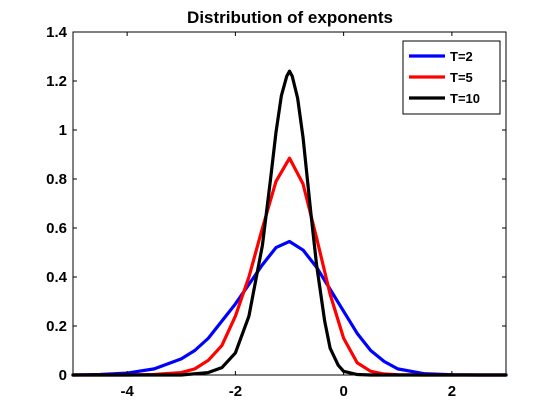 The height and width of the screenshot is (420, 560). Describe the element at coordinates (461, 56) in the screenshot. I see `legend-label: T=2` at that location.